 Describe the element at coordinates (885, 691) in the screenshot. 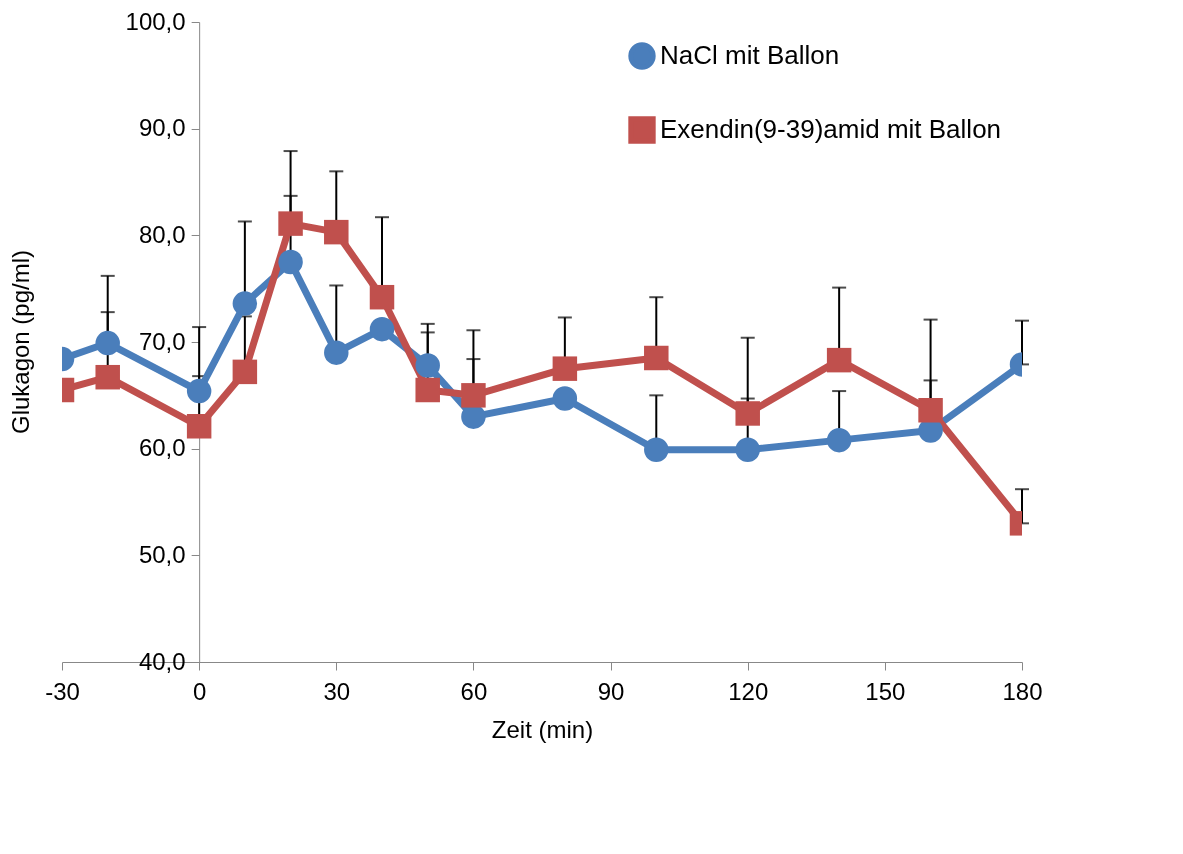

I see `x-tick-label: 150` at that location.